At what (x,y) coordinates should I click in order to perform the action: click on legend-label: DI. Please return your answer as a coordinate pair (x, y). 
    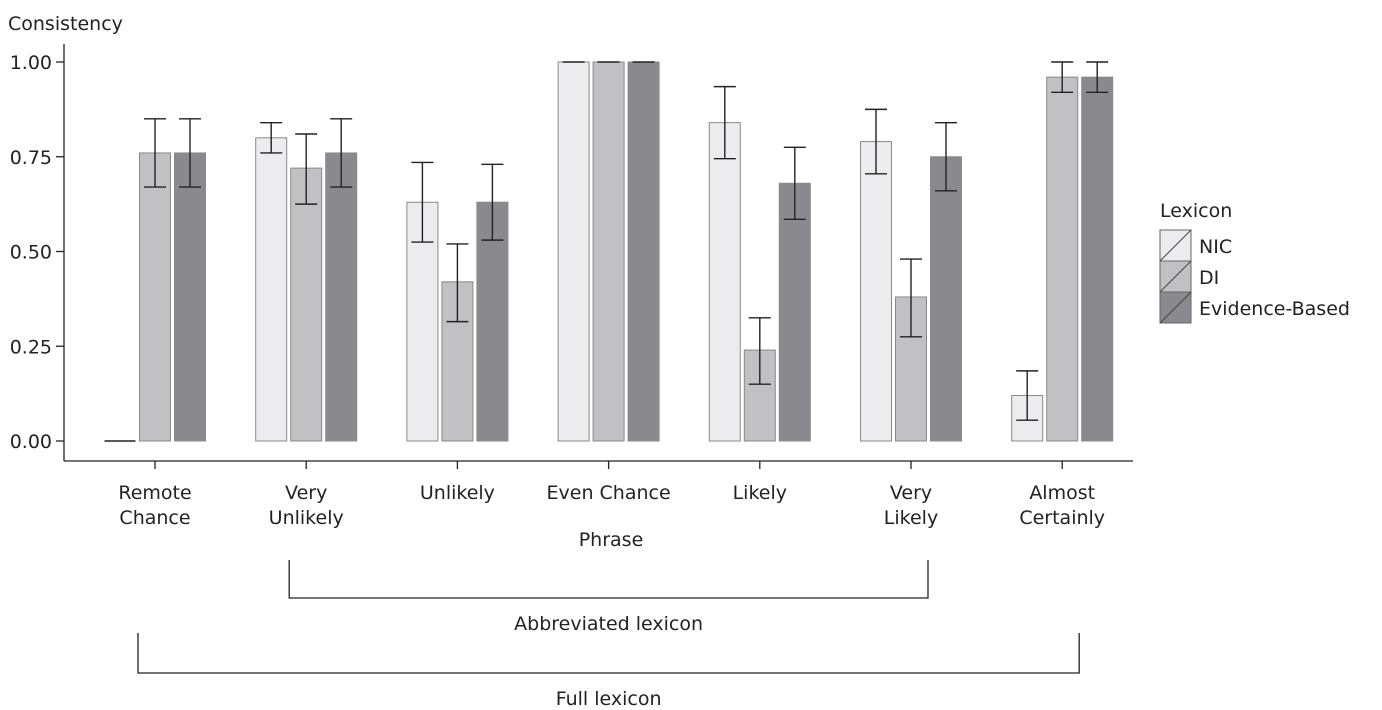
    Looking at the image, I should click on (1209, 278).